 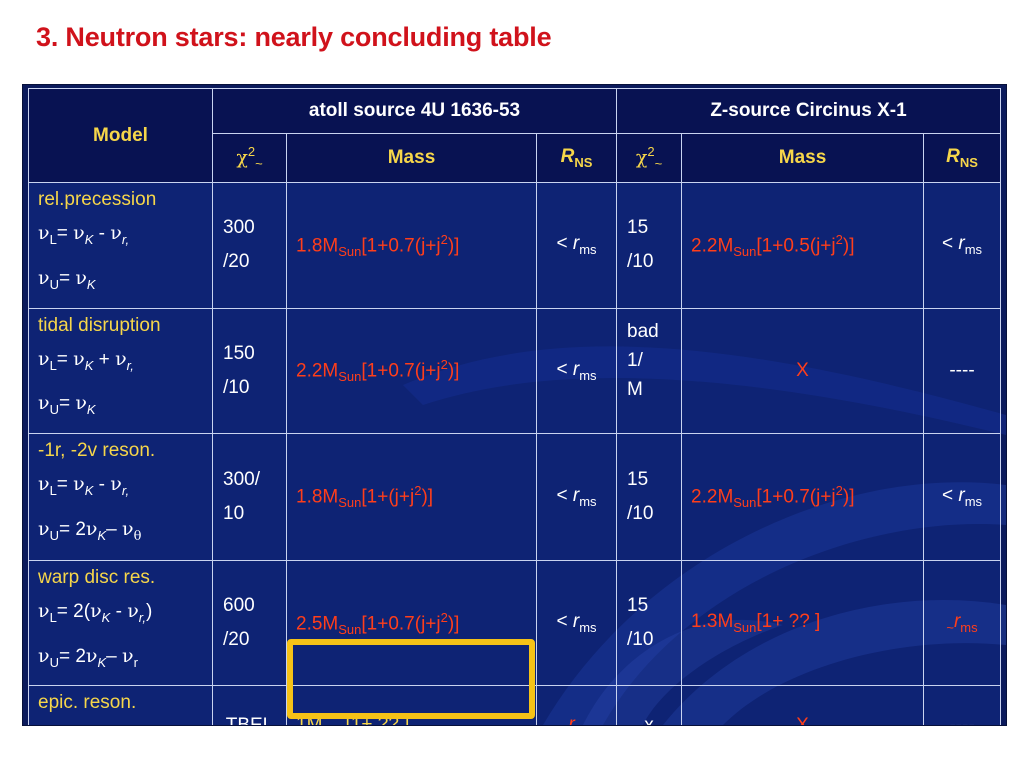 I want to click on model-cell: tidal disruption νL= νK + νr, νU= νK, so click(x=120, y=371).